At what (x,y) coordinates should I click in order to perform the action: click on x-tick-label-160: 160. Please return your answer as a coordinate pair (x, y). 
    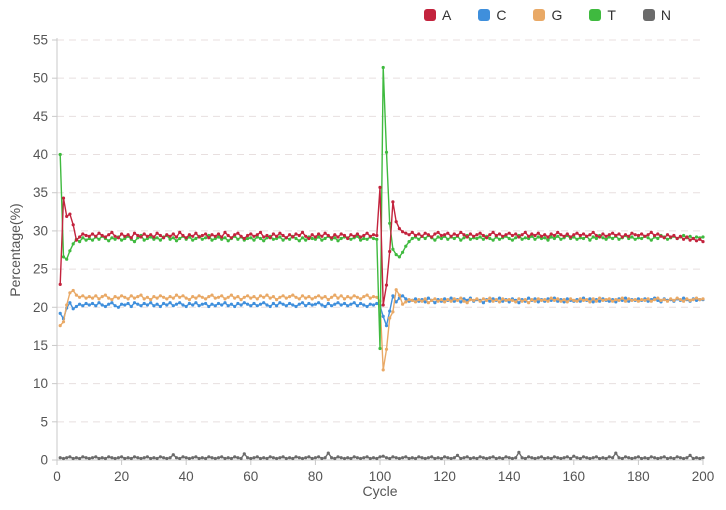
    Looking at the image, I should click on (574, 476).